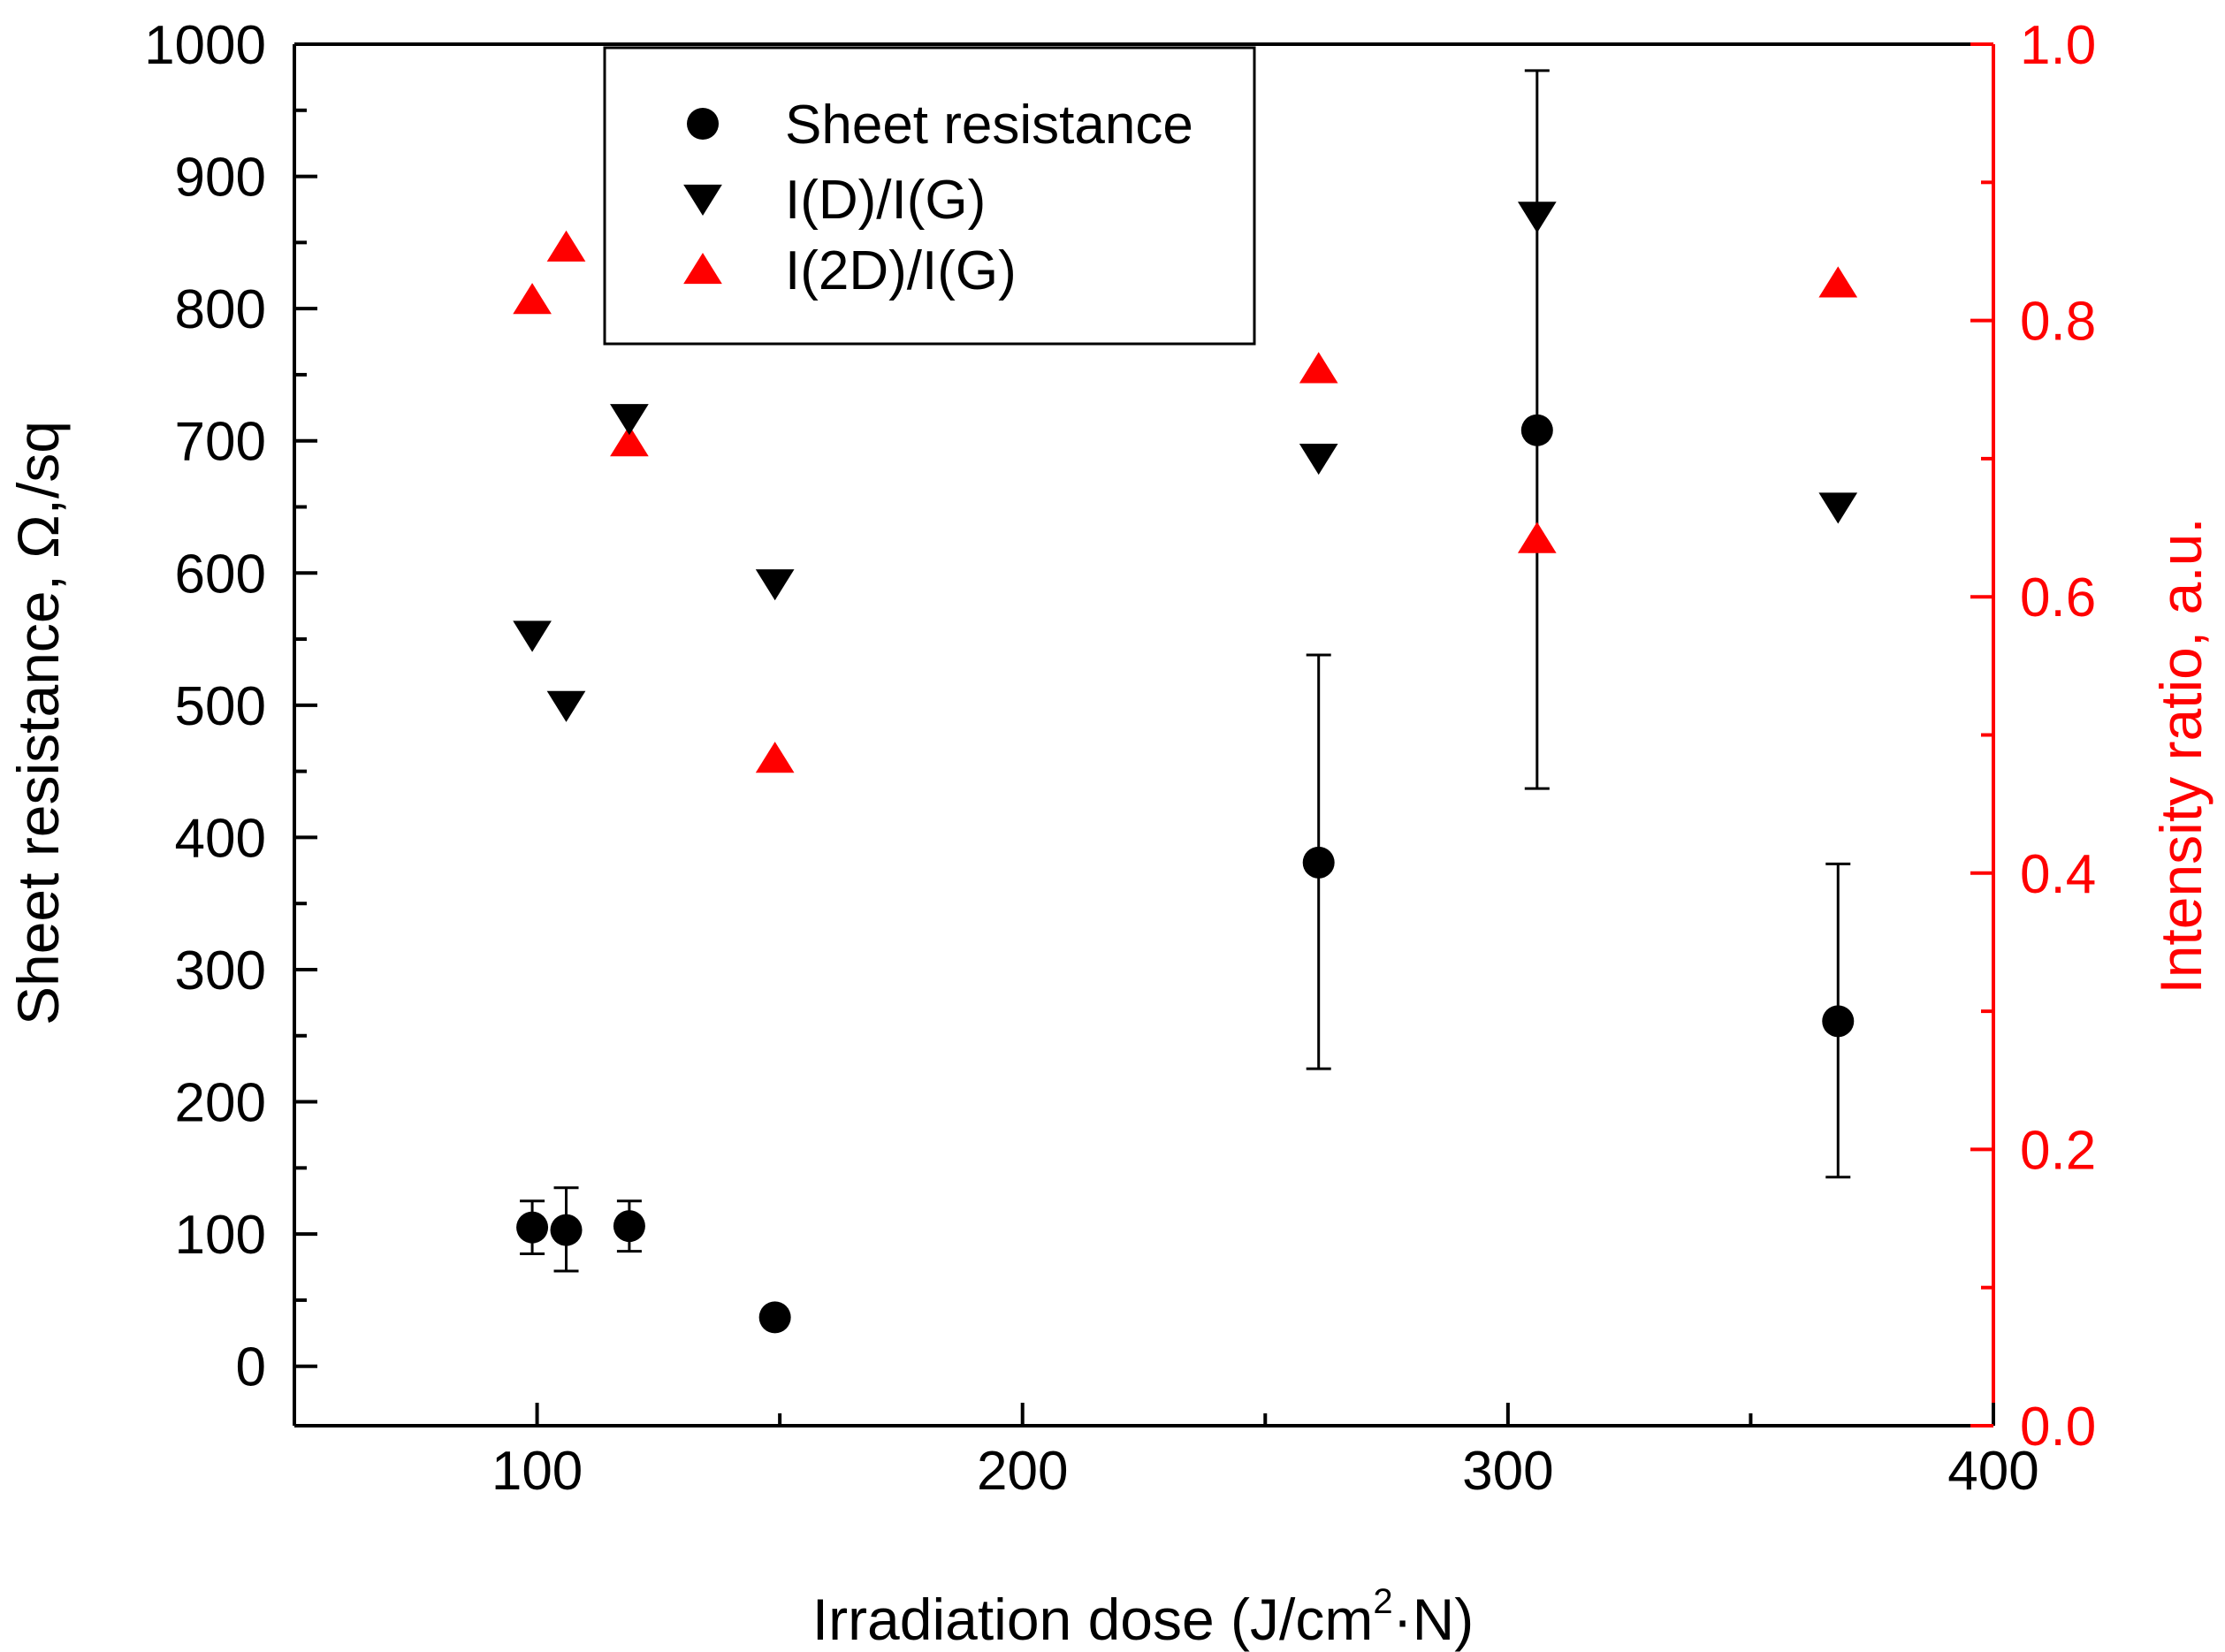 Image resolution: width=2225 pixels, height=1652 pixels. What do you see at coordinates (220, 443) in the screenshot?
I see `y-left-tick-label: 700` at bounding box center [220, 443].